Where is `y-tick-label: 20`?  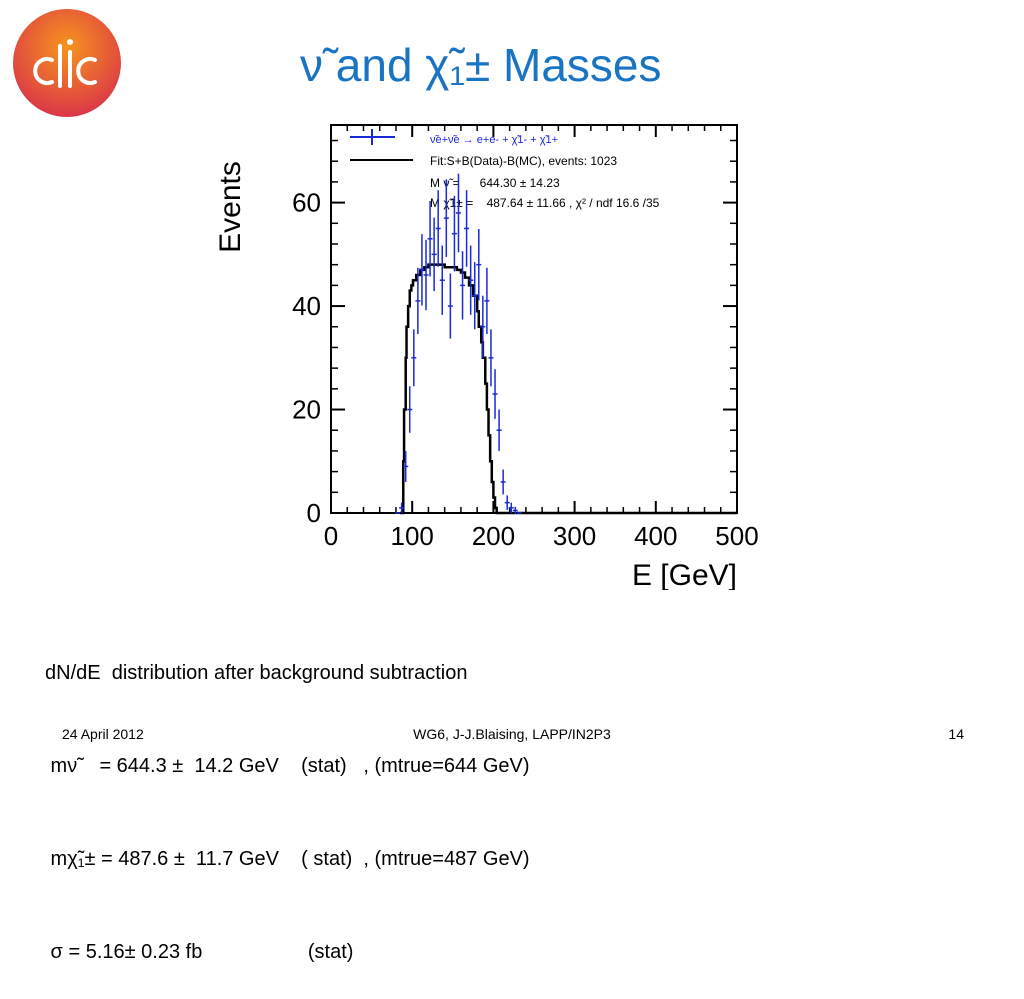
y-tick-label: 20 is located at coordinates (306, 410).